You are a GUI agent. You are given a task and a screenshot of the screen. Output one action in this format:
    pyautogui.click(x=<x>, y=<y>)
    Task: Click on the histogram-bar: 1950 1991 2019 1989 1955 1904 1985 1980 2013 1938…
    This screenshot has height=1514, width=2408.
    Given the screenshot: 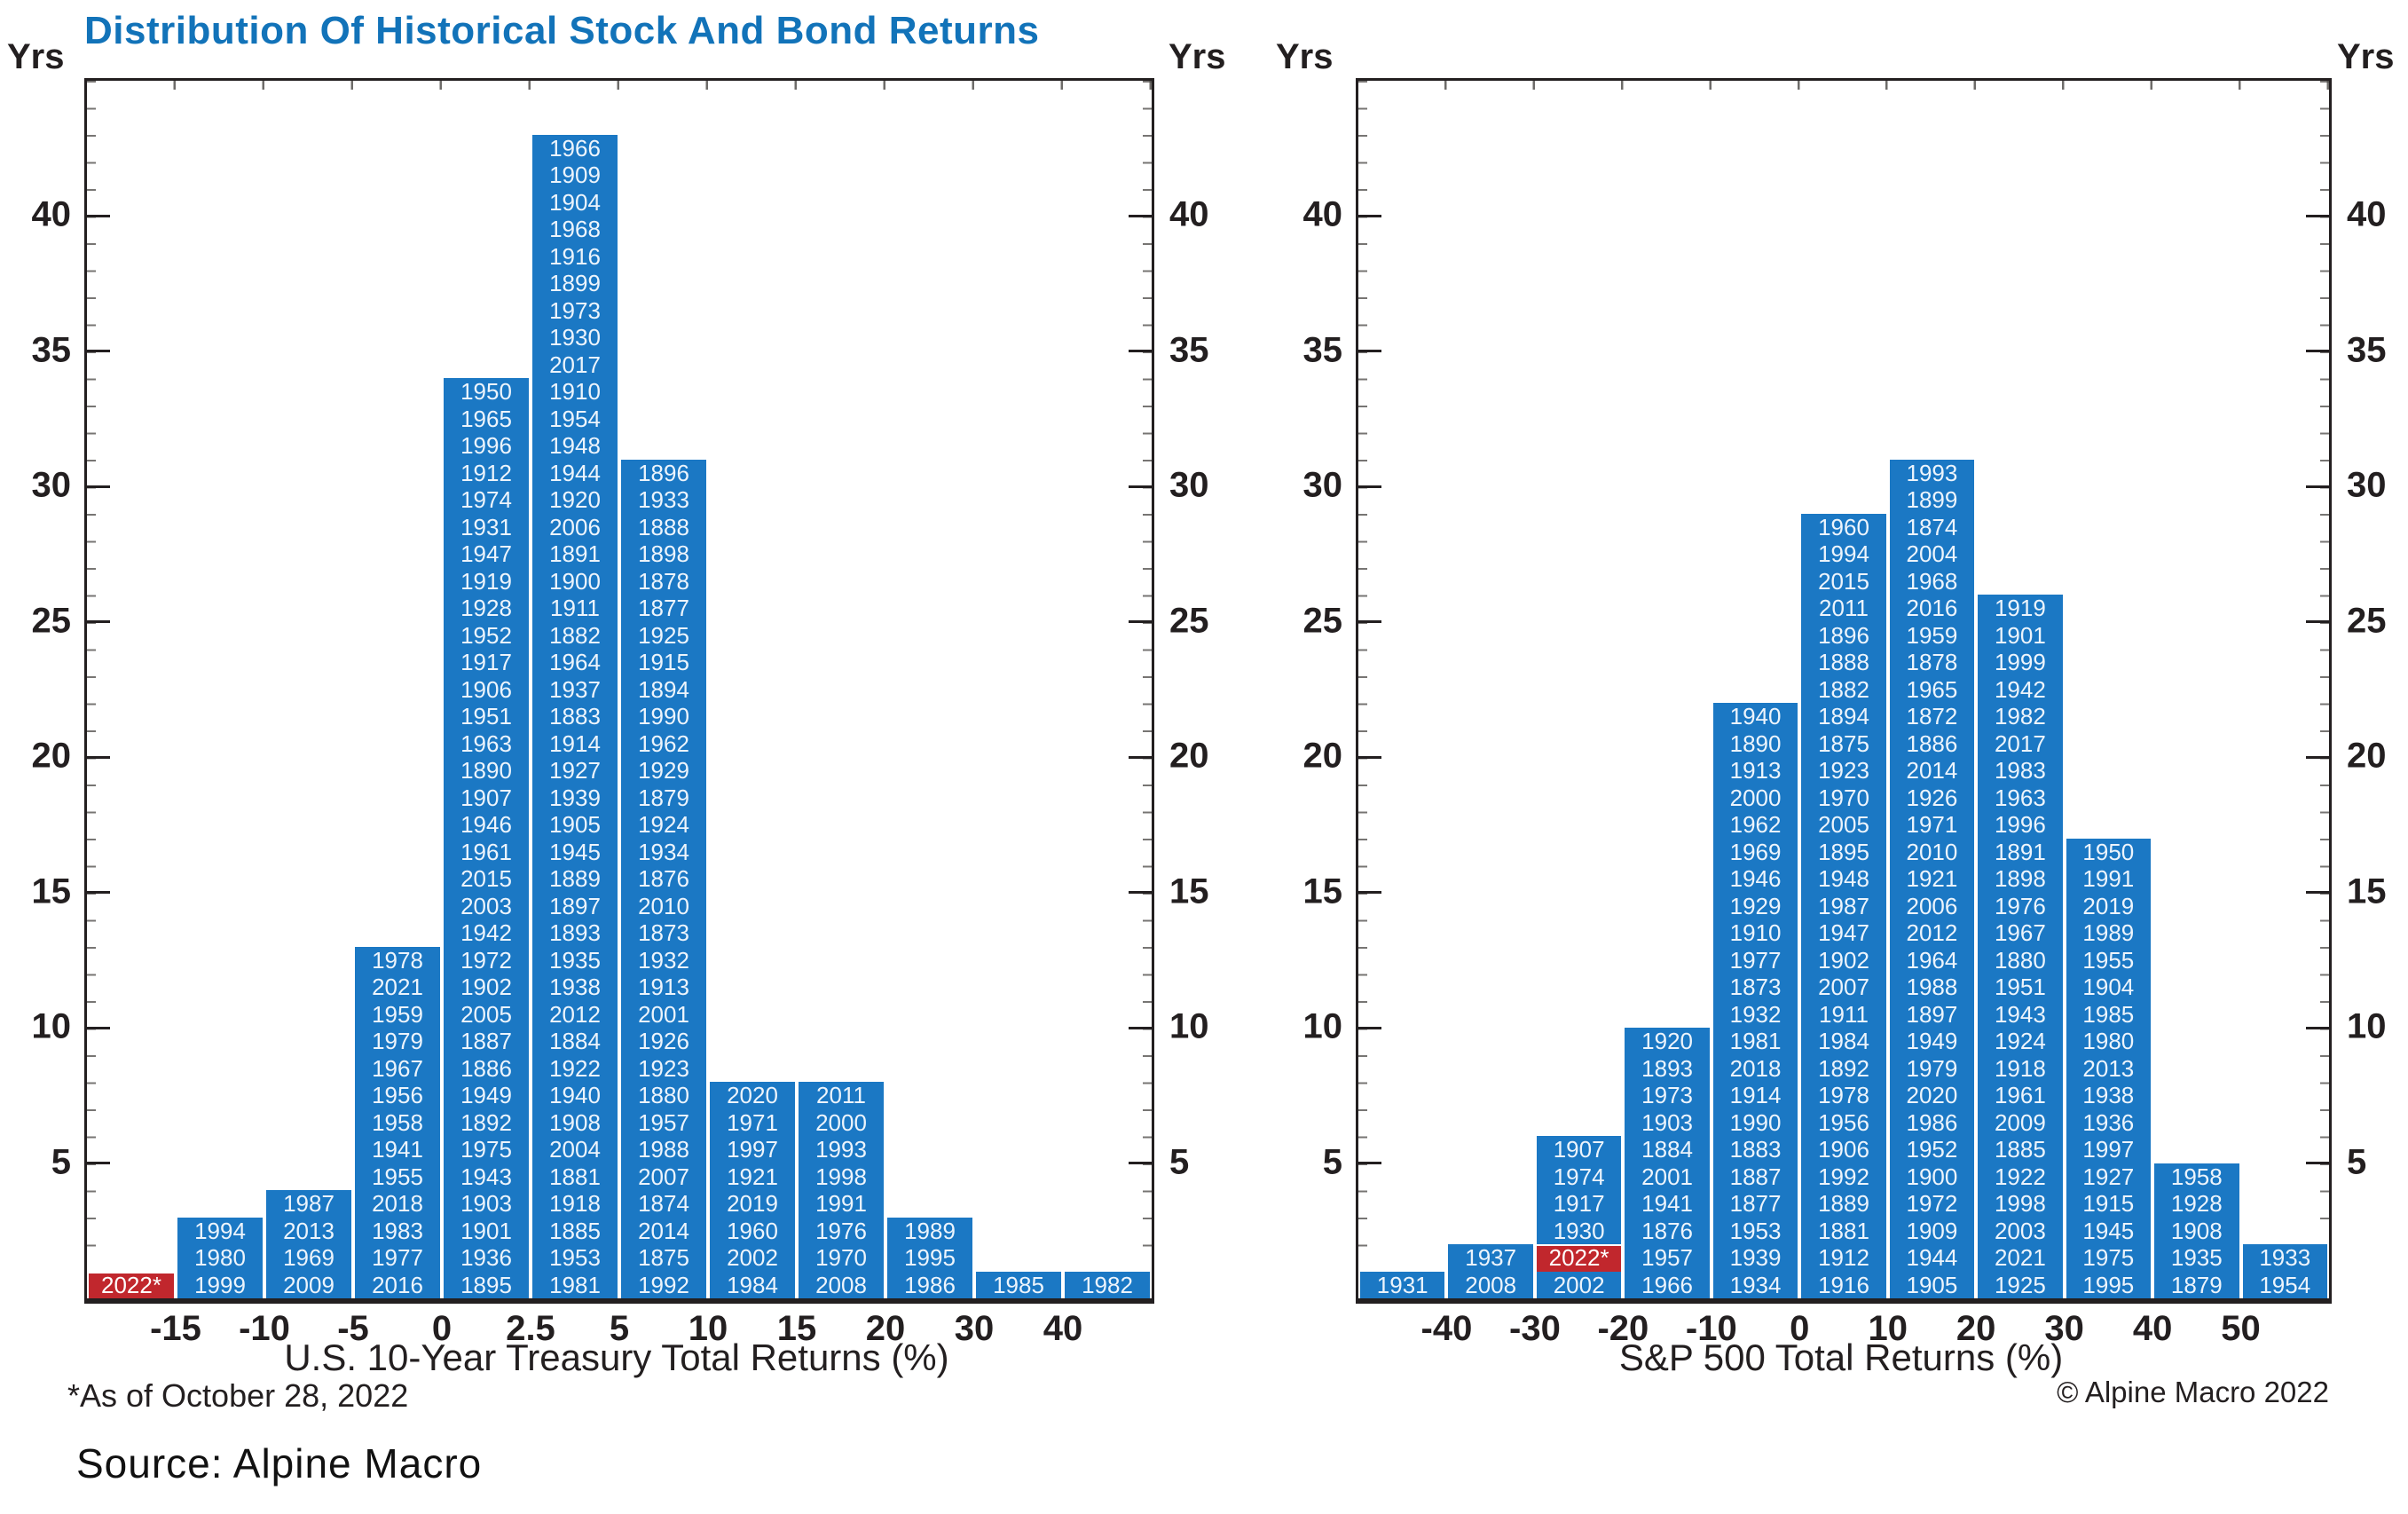 What is the action you would take?
    pyautogui.click(x=2108, y=1068)
    